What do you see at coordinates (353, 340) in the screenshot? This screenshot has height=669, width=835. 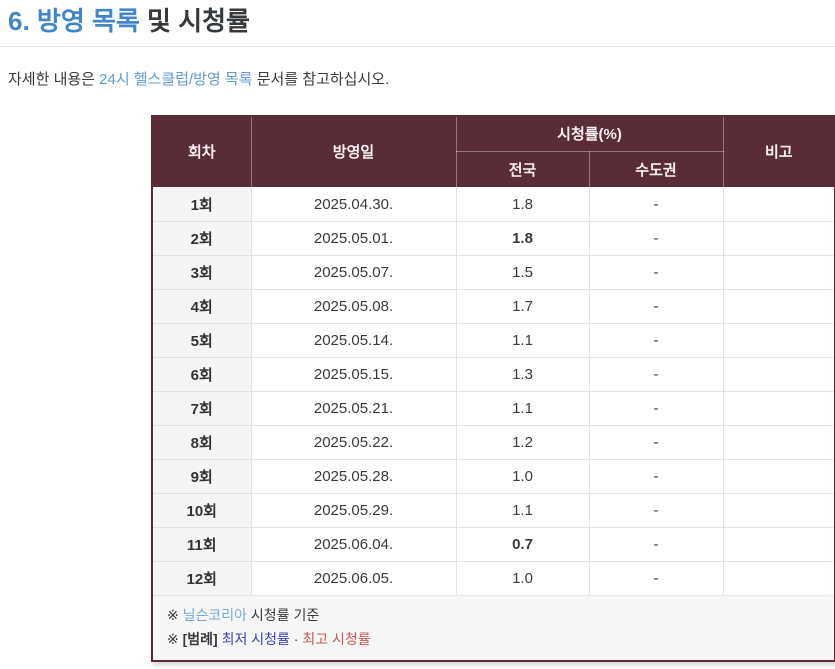 I see `air-date-cell: 2025.05.14.` at bounding box center [353, 340].